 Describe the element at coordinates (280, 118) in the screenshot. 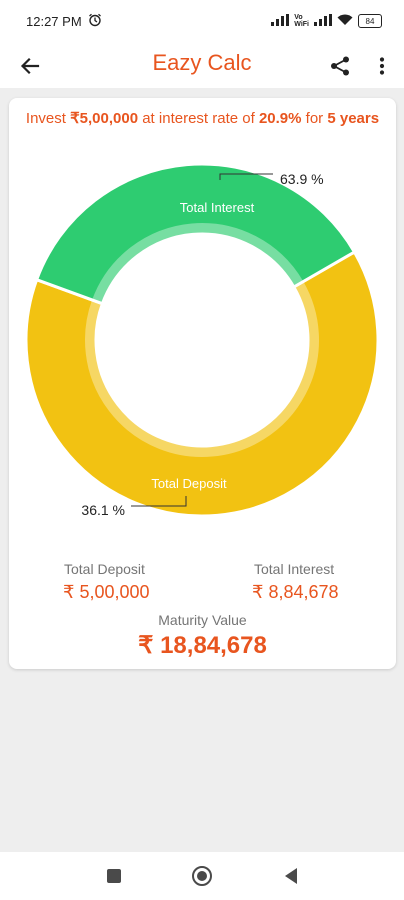

I see `summary-rate: 20.9%` at that location.